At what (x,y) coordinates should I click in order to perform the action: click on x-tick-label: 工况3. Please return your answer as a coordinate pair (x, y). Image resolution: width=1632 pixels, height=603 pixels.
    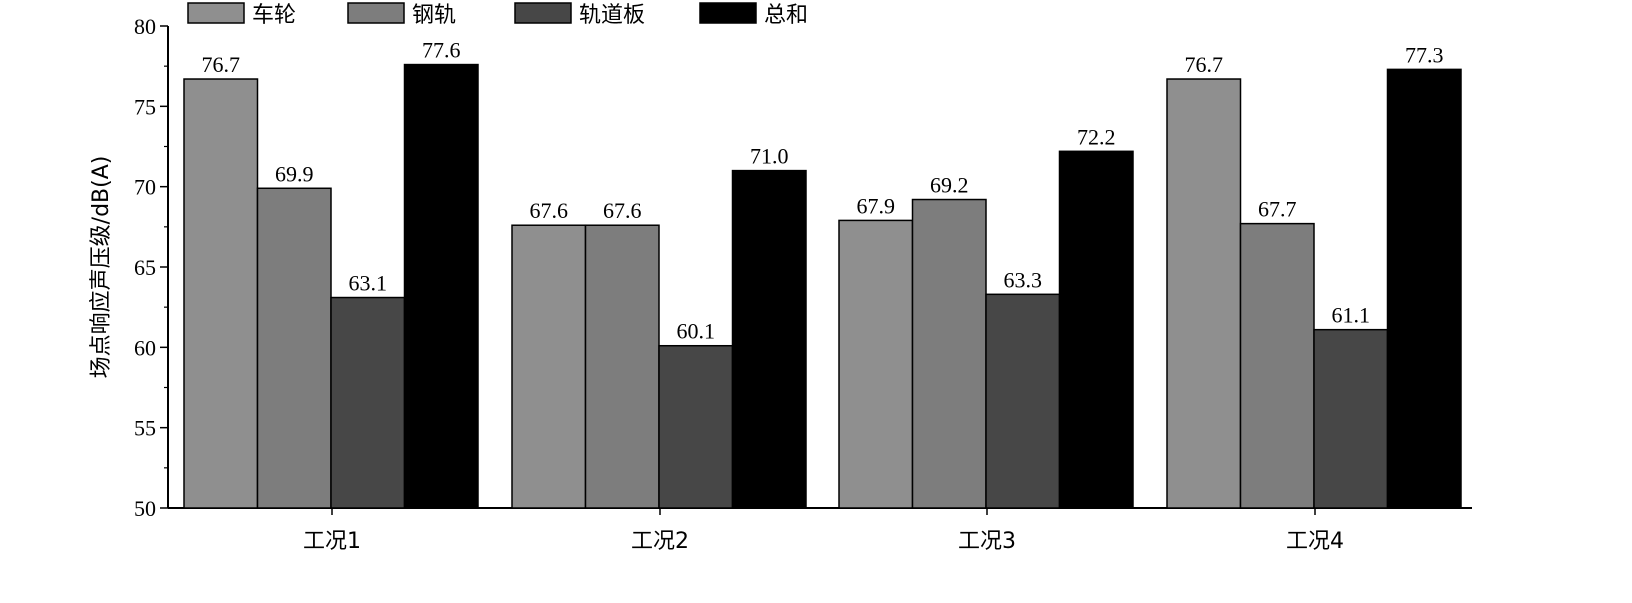
    Looking at the image, I should click on (987, 541).